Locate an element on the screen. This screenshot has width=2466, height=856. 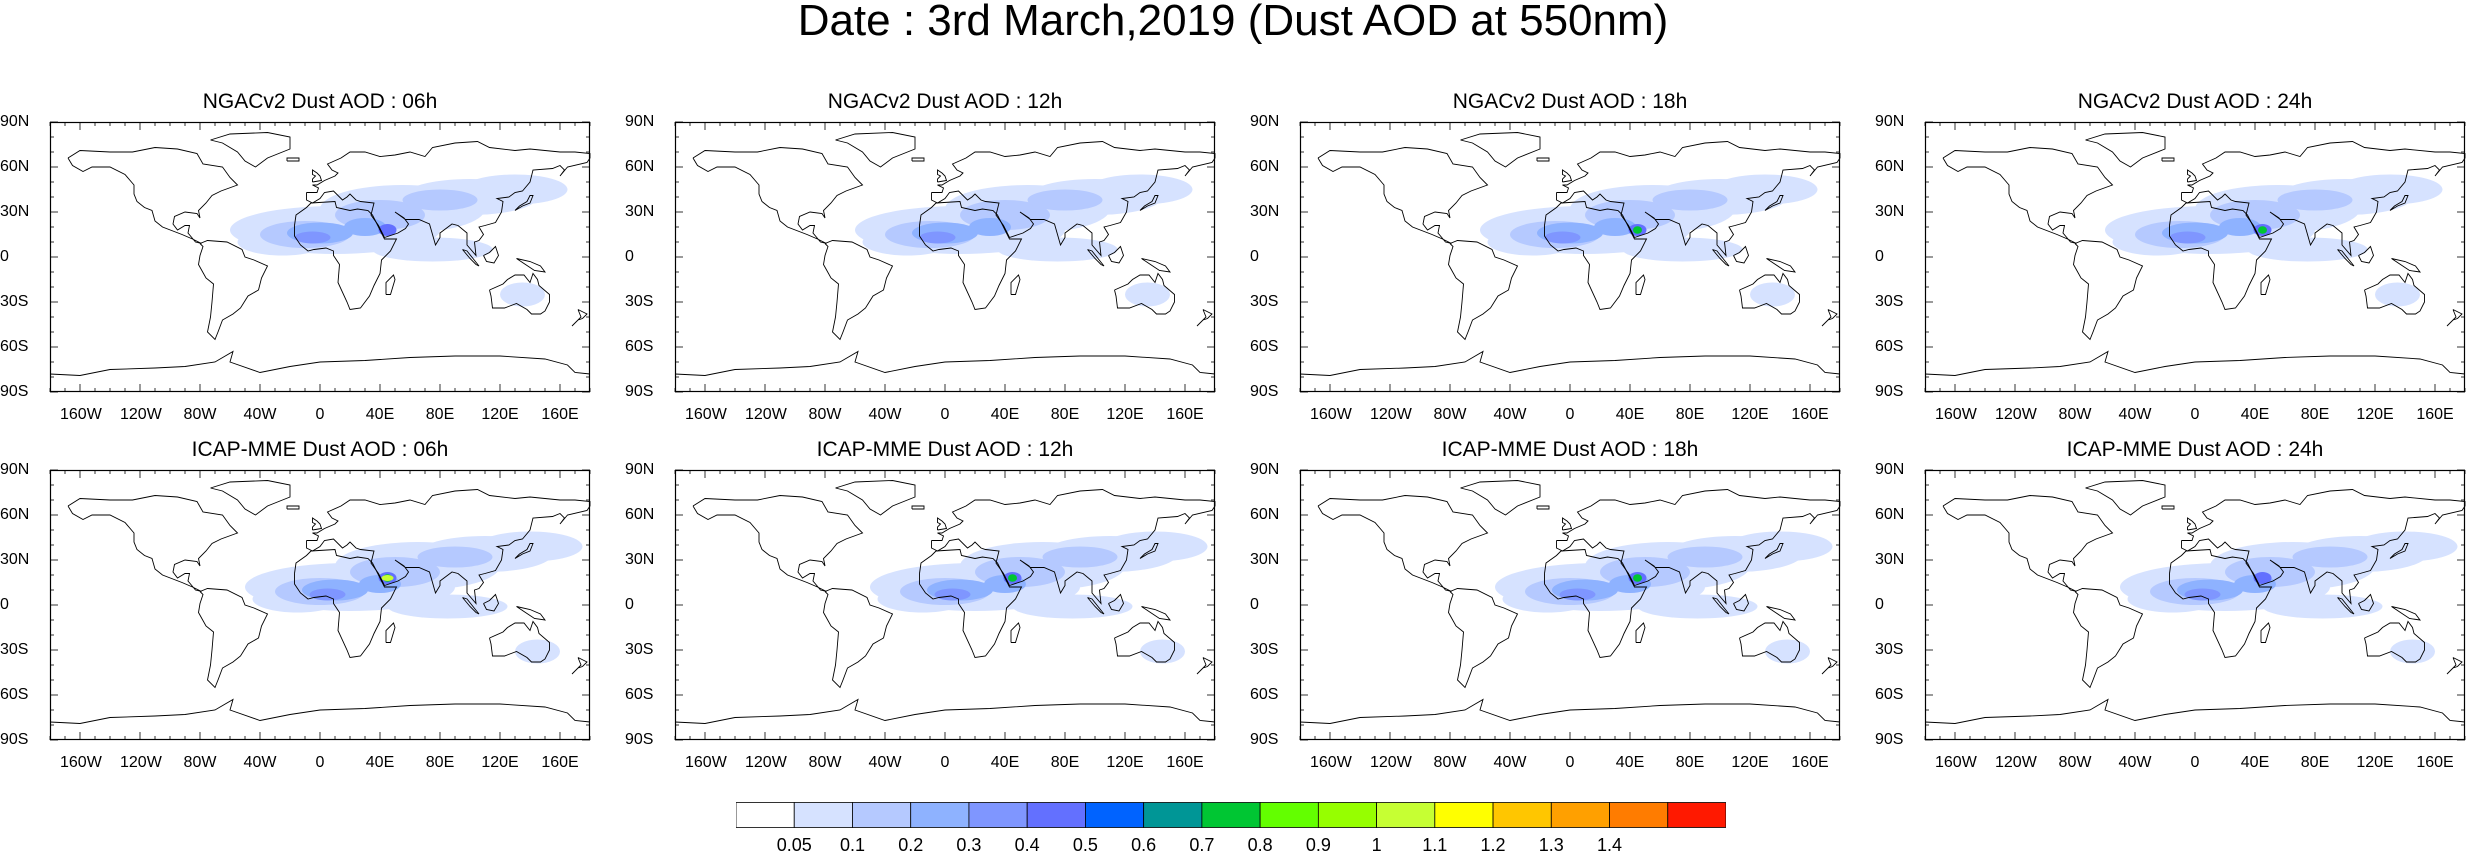
australia-outline is located at coordinates (519, 293).